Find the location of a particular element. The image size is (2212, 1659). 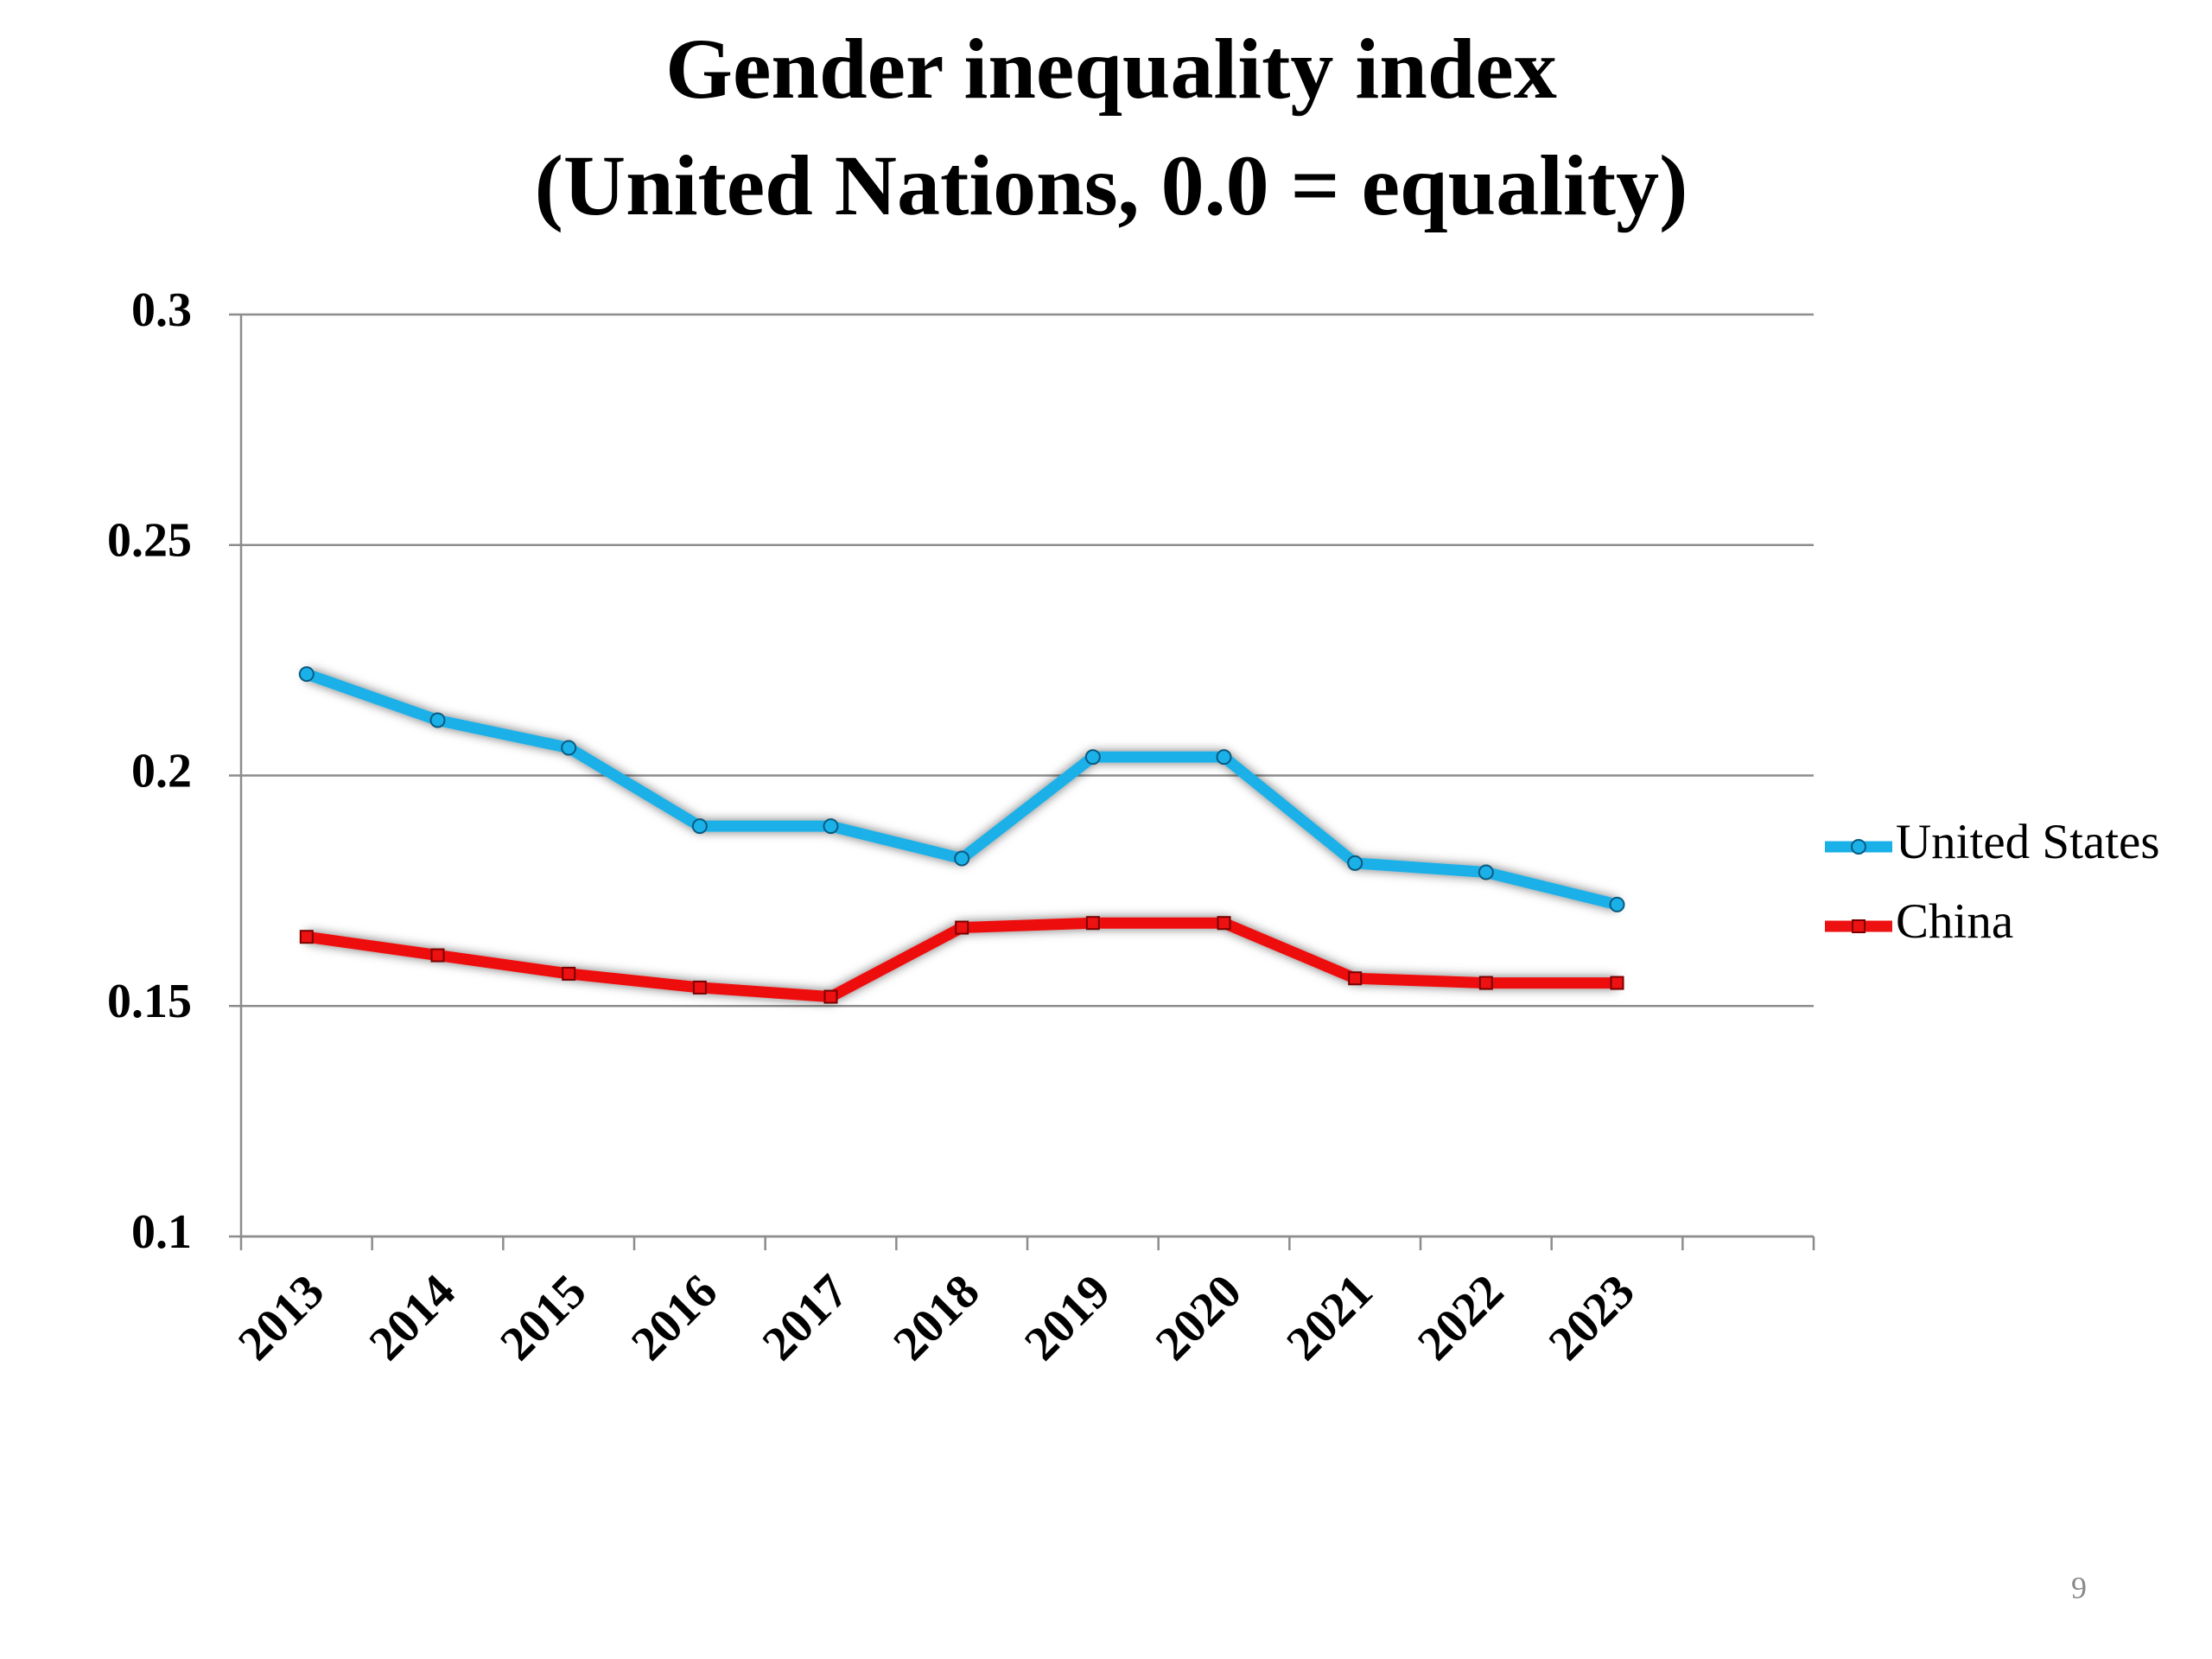

x-tick-label: 2021 is located at coordinates (1329, 1317).